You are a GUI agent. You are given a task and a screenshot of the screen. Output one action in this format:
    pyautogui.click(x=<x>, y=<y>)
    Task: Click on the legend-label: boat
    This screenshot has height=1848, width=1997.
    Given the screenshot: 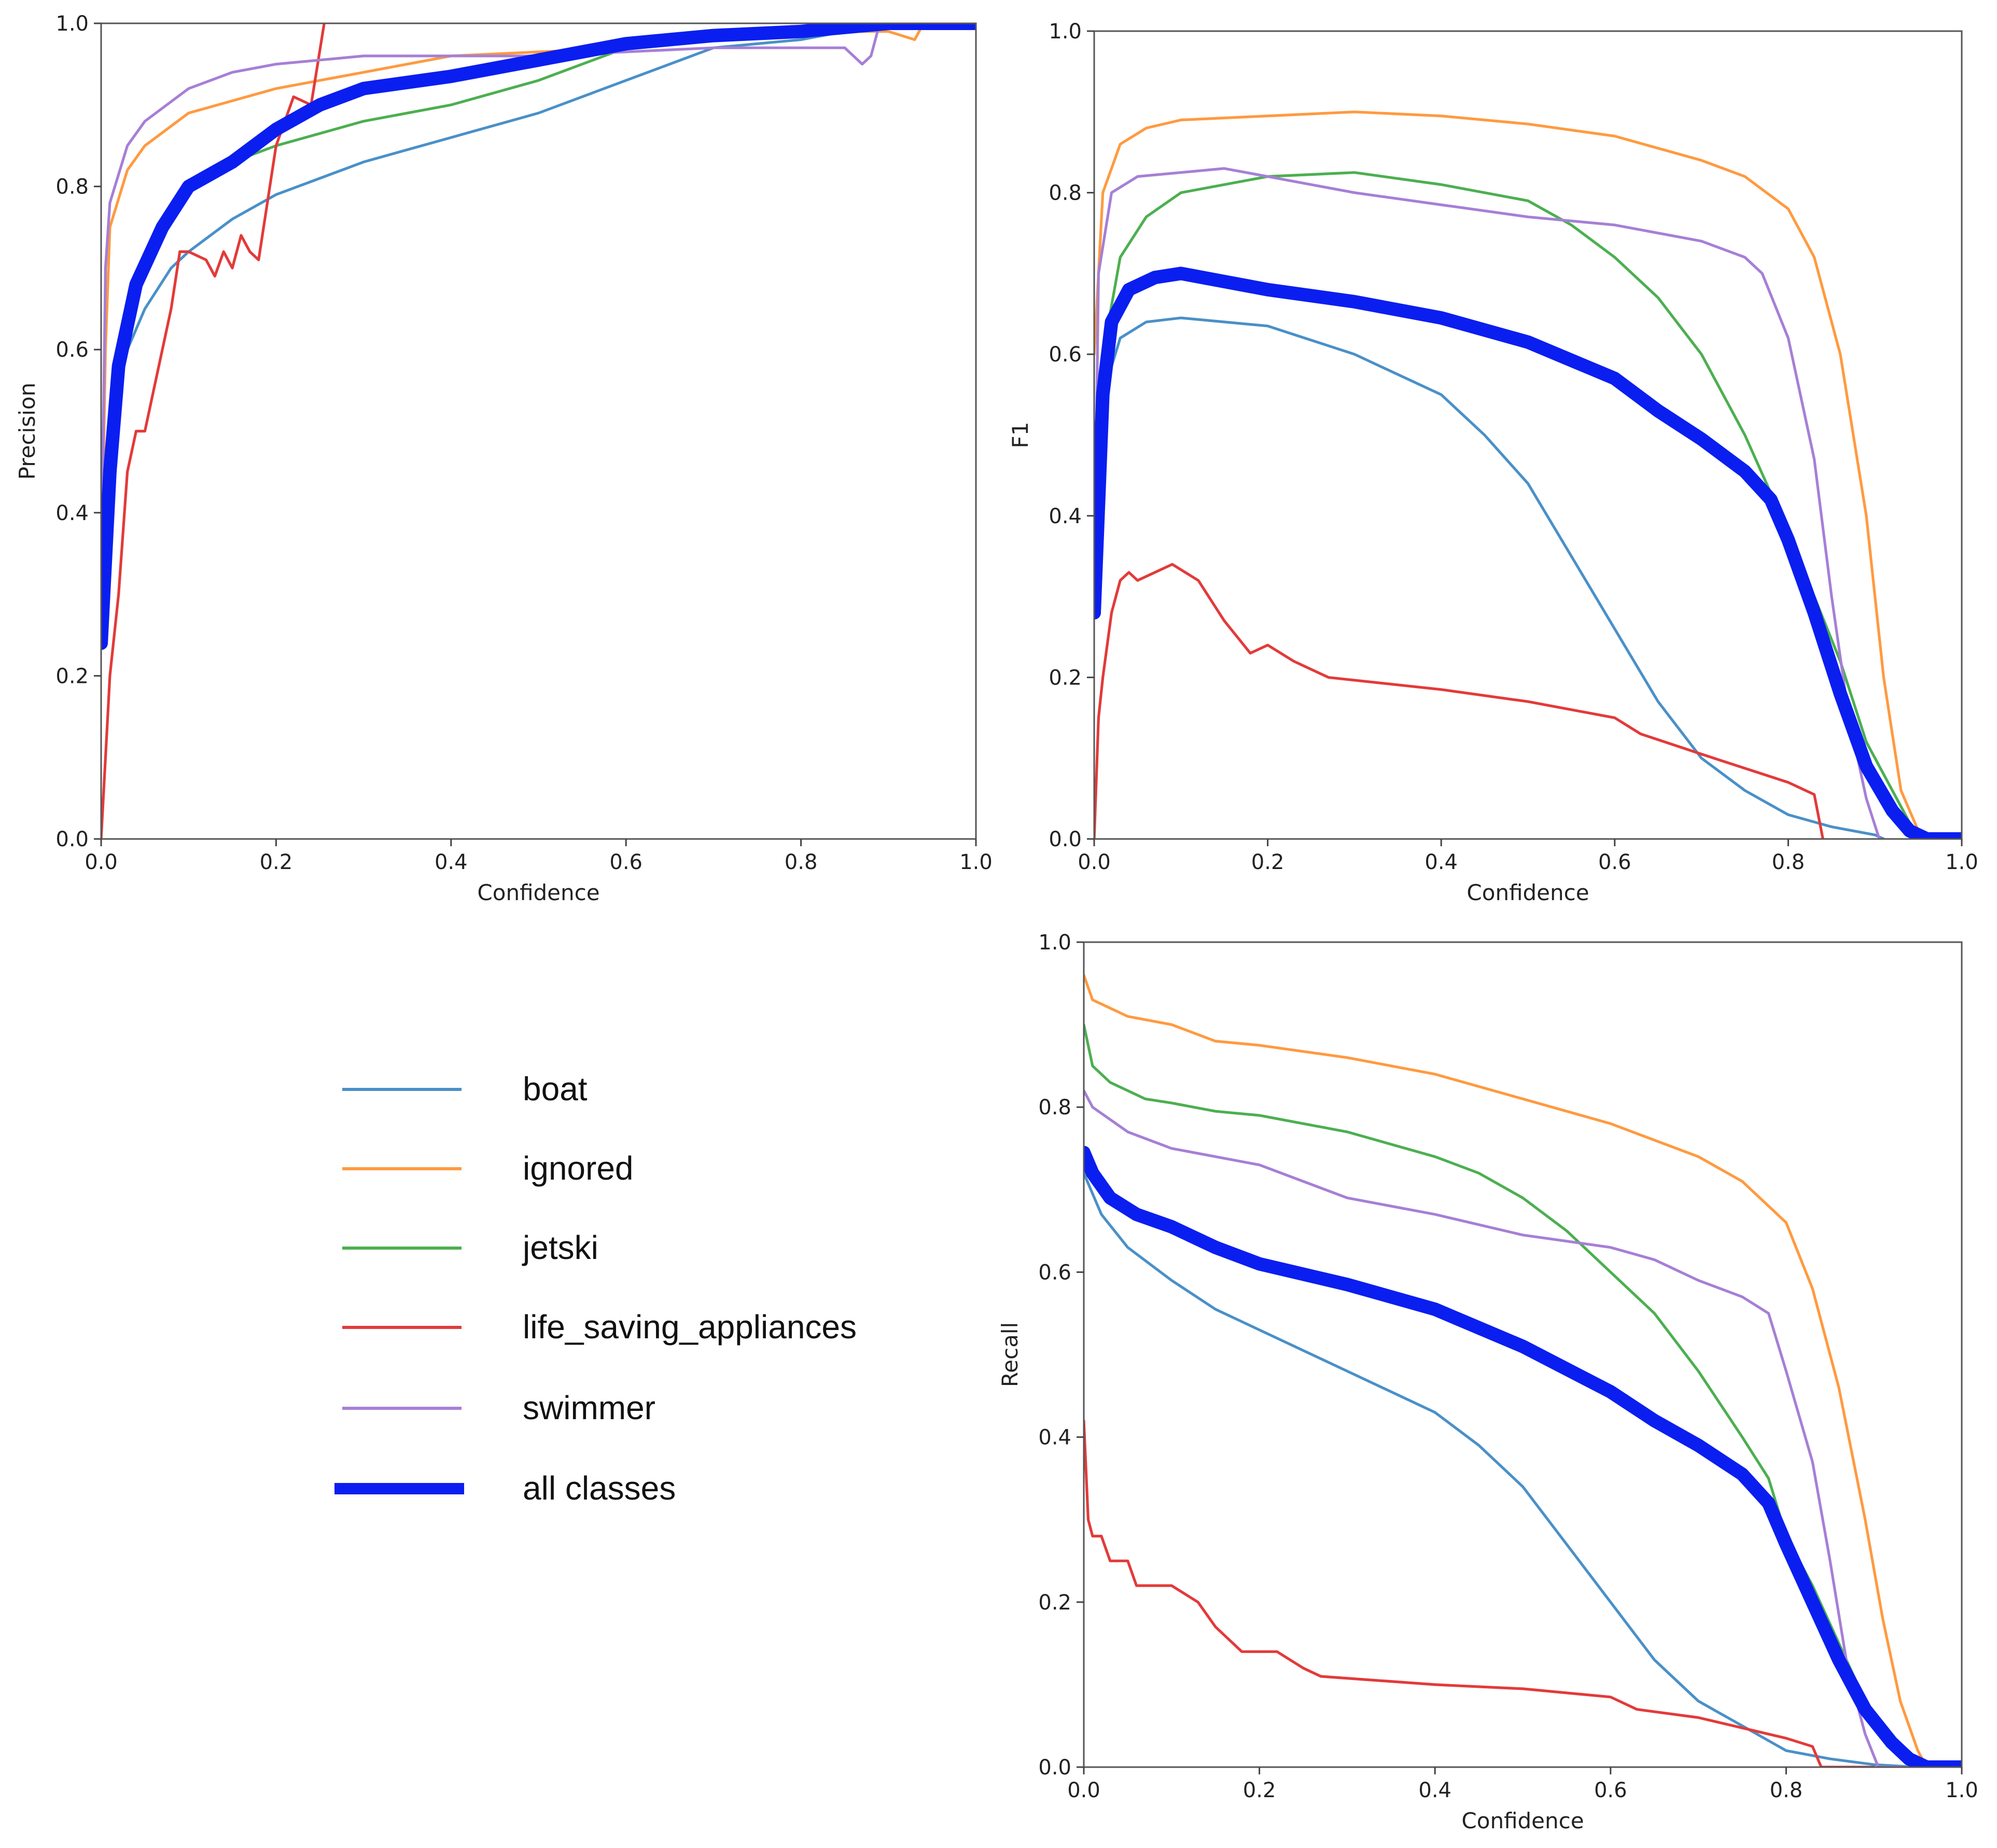 What is the action you would take?
    pyautogui.click(x=556, y=1089)
    